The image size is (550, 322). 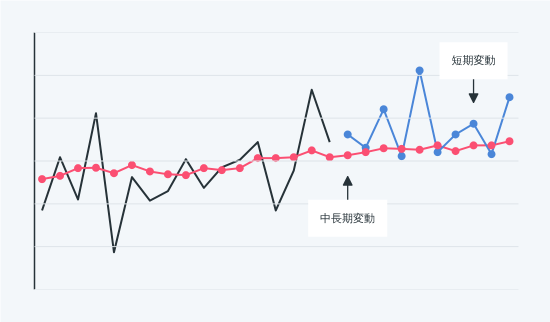 What do you see at coordinates (348, 218) in the screenshot?
I see `text: 中長期変動` at bounding box center [348, 218].